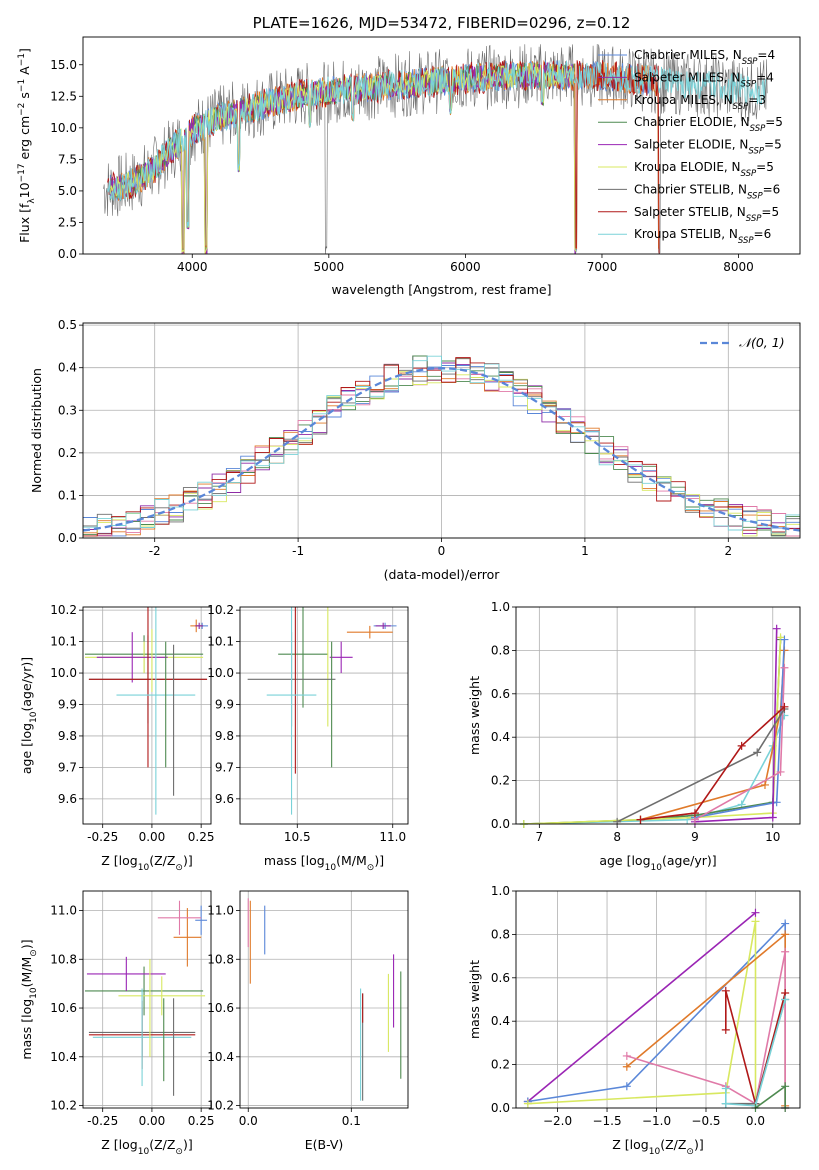 The width and height of the screenshot is (819, 1170). Describe the element at coordinates (24, 140) in the screenshot. I see `y-label-part: erg cm` at that location.